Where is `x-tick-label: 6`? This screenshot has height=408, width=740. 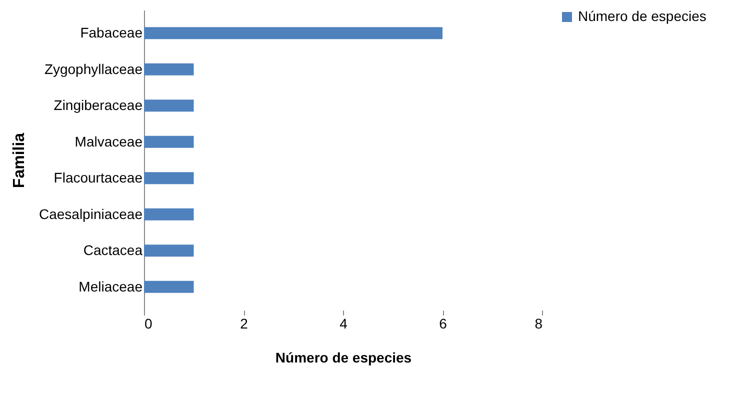
x-tick-label: 6 is located at coordinates (443, 324).